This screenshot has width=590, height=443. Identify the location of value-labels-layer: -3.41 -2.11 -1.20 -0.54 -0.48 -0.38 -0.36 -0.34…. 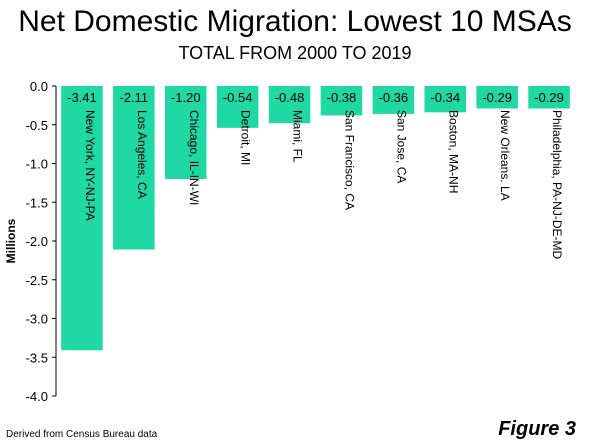
(315, 97).